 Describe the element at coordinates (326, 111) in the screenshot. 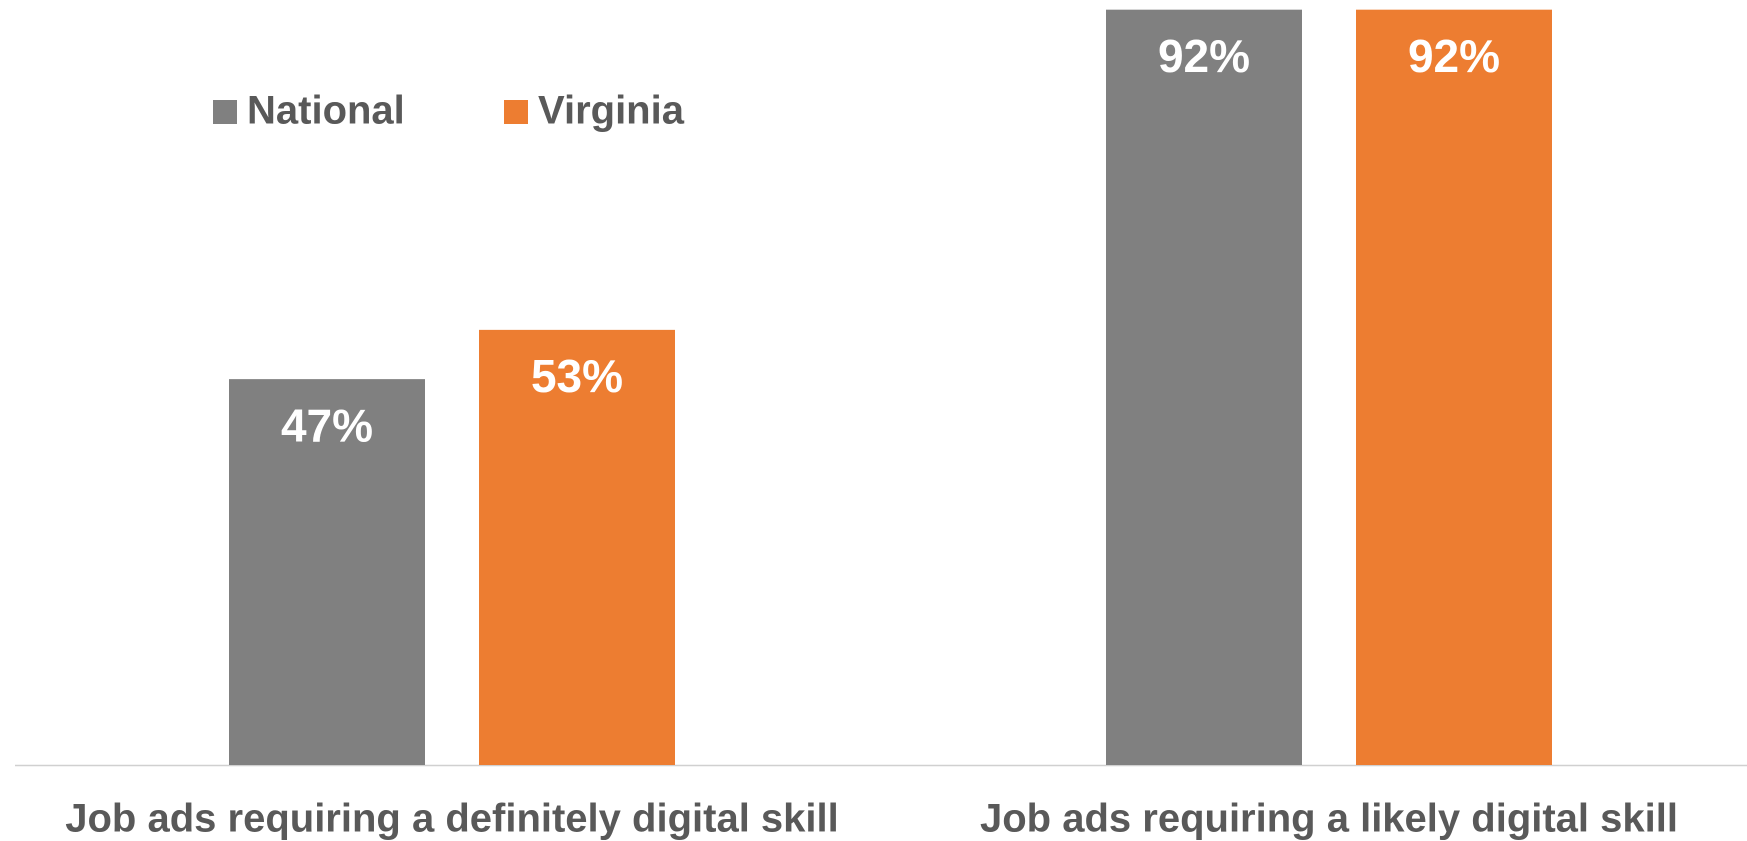

I see `legend-label: National` at that location.